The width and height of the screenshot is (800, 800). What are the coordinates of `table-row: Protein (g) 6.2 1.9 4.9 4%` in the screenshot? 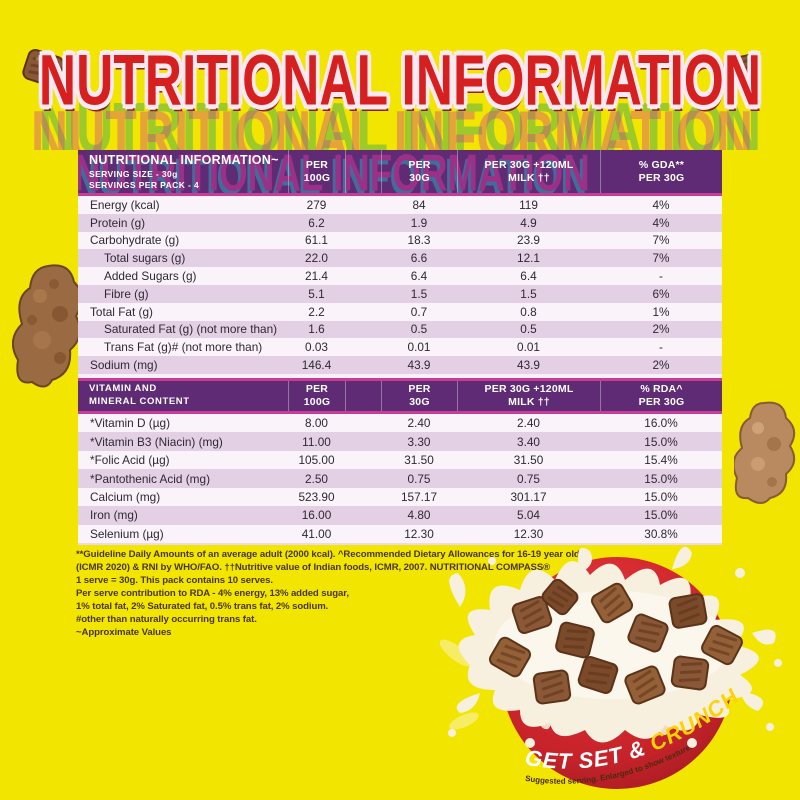 It's located at (400, 222).